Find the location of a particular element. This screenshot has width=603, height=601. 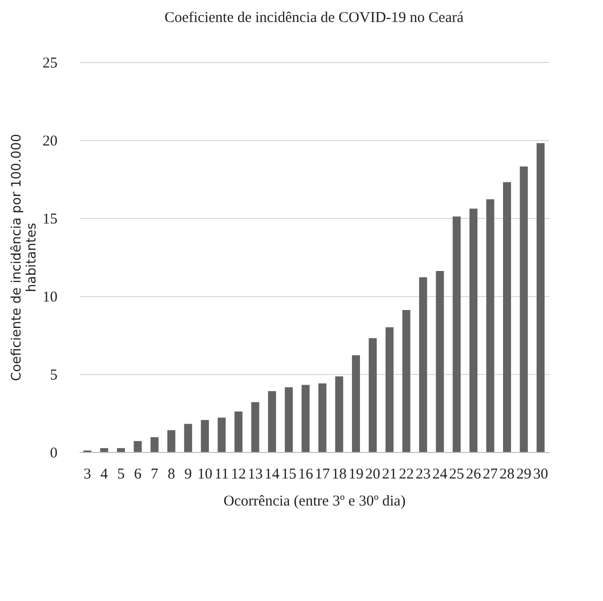

chart-title: Coeficiente de incidência de COVID-19 no Ceará is located at coordinates (314, 18).